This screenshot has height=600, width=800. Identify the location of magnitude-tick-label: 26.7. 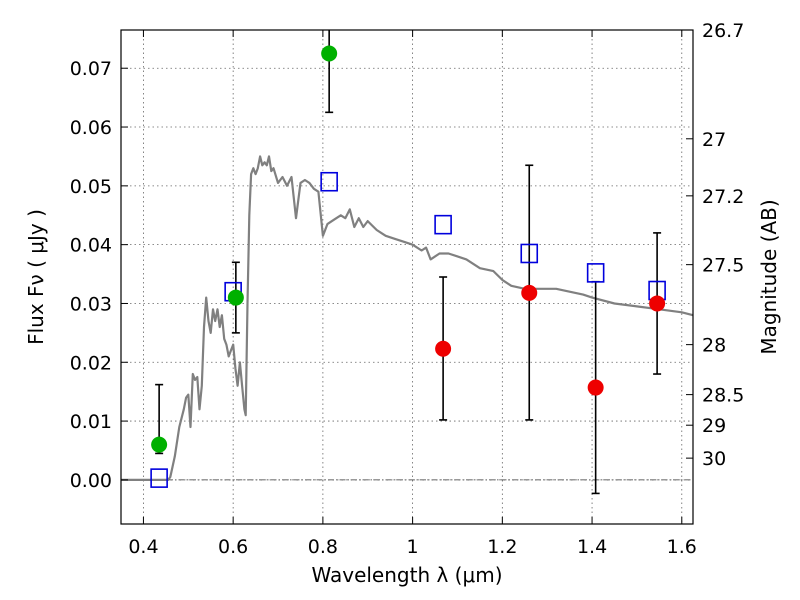
(723, 31).